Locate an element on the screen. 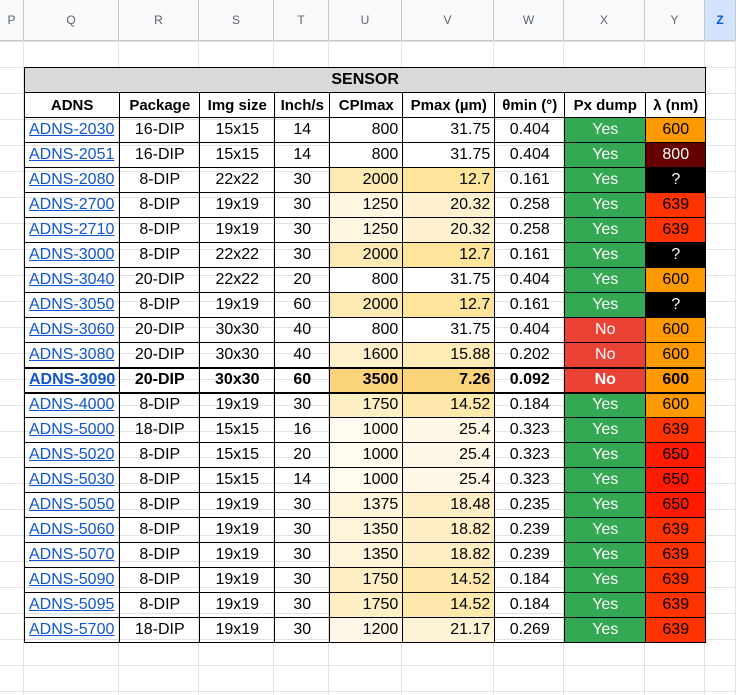  cell-pmax: 21.17 is located at coordinates (449, 630).